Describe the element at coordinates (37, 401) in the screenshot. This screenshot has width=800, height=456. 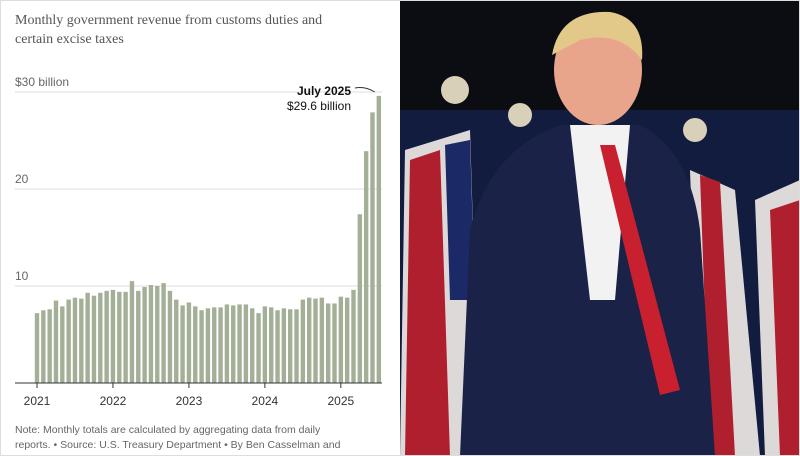
I see `x-tick-label: 2021` at that location.